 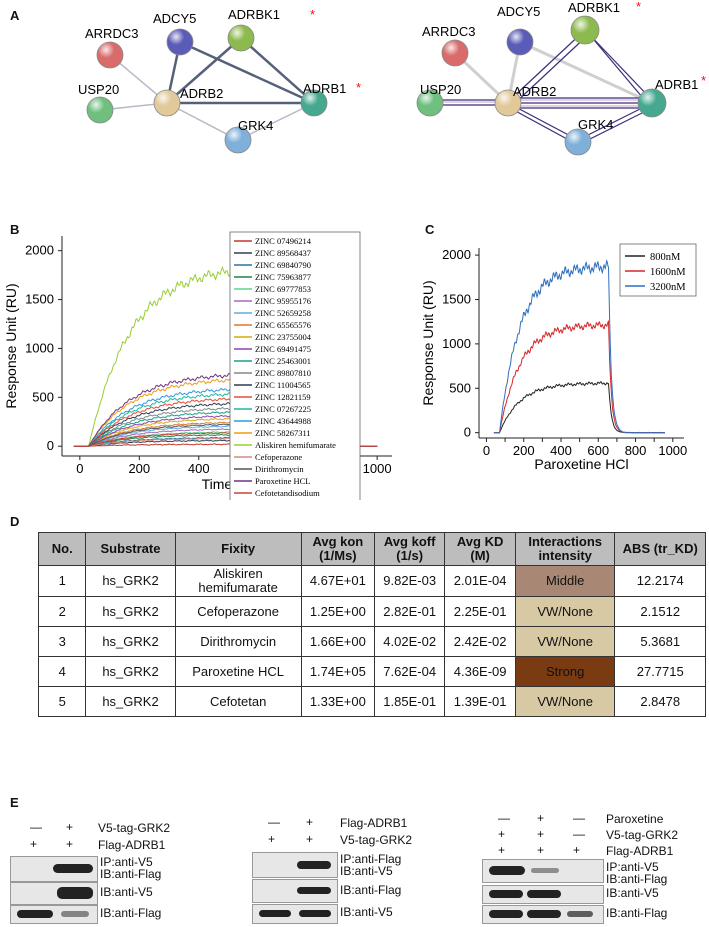 What do you see at coordinates (174, 18) in the screenshot?
I see `label-adcy5-left: ADCY5` at bounding box center [174, 18].